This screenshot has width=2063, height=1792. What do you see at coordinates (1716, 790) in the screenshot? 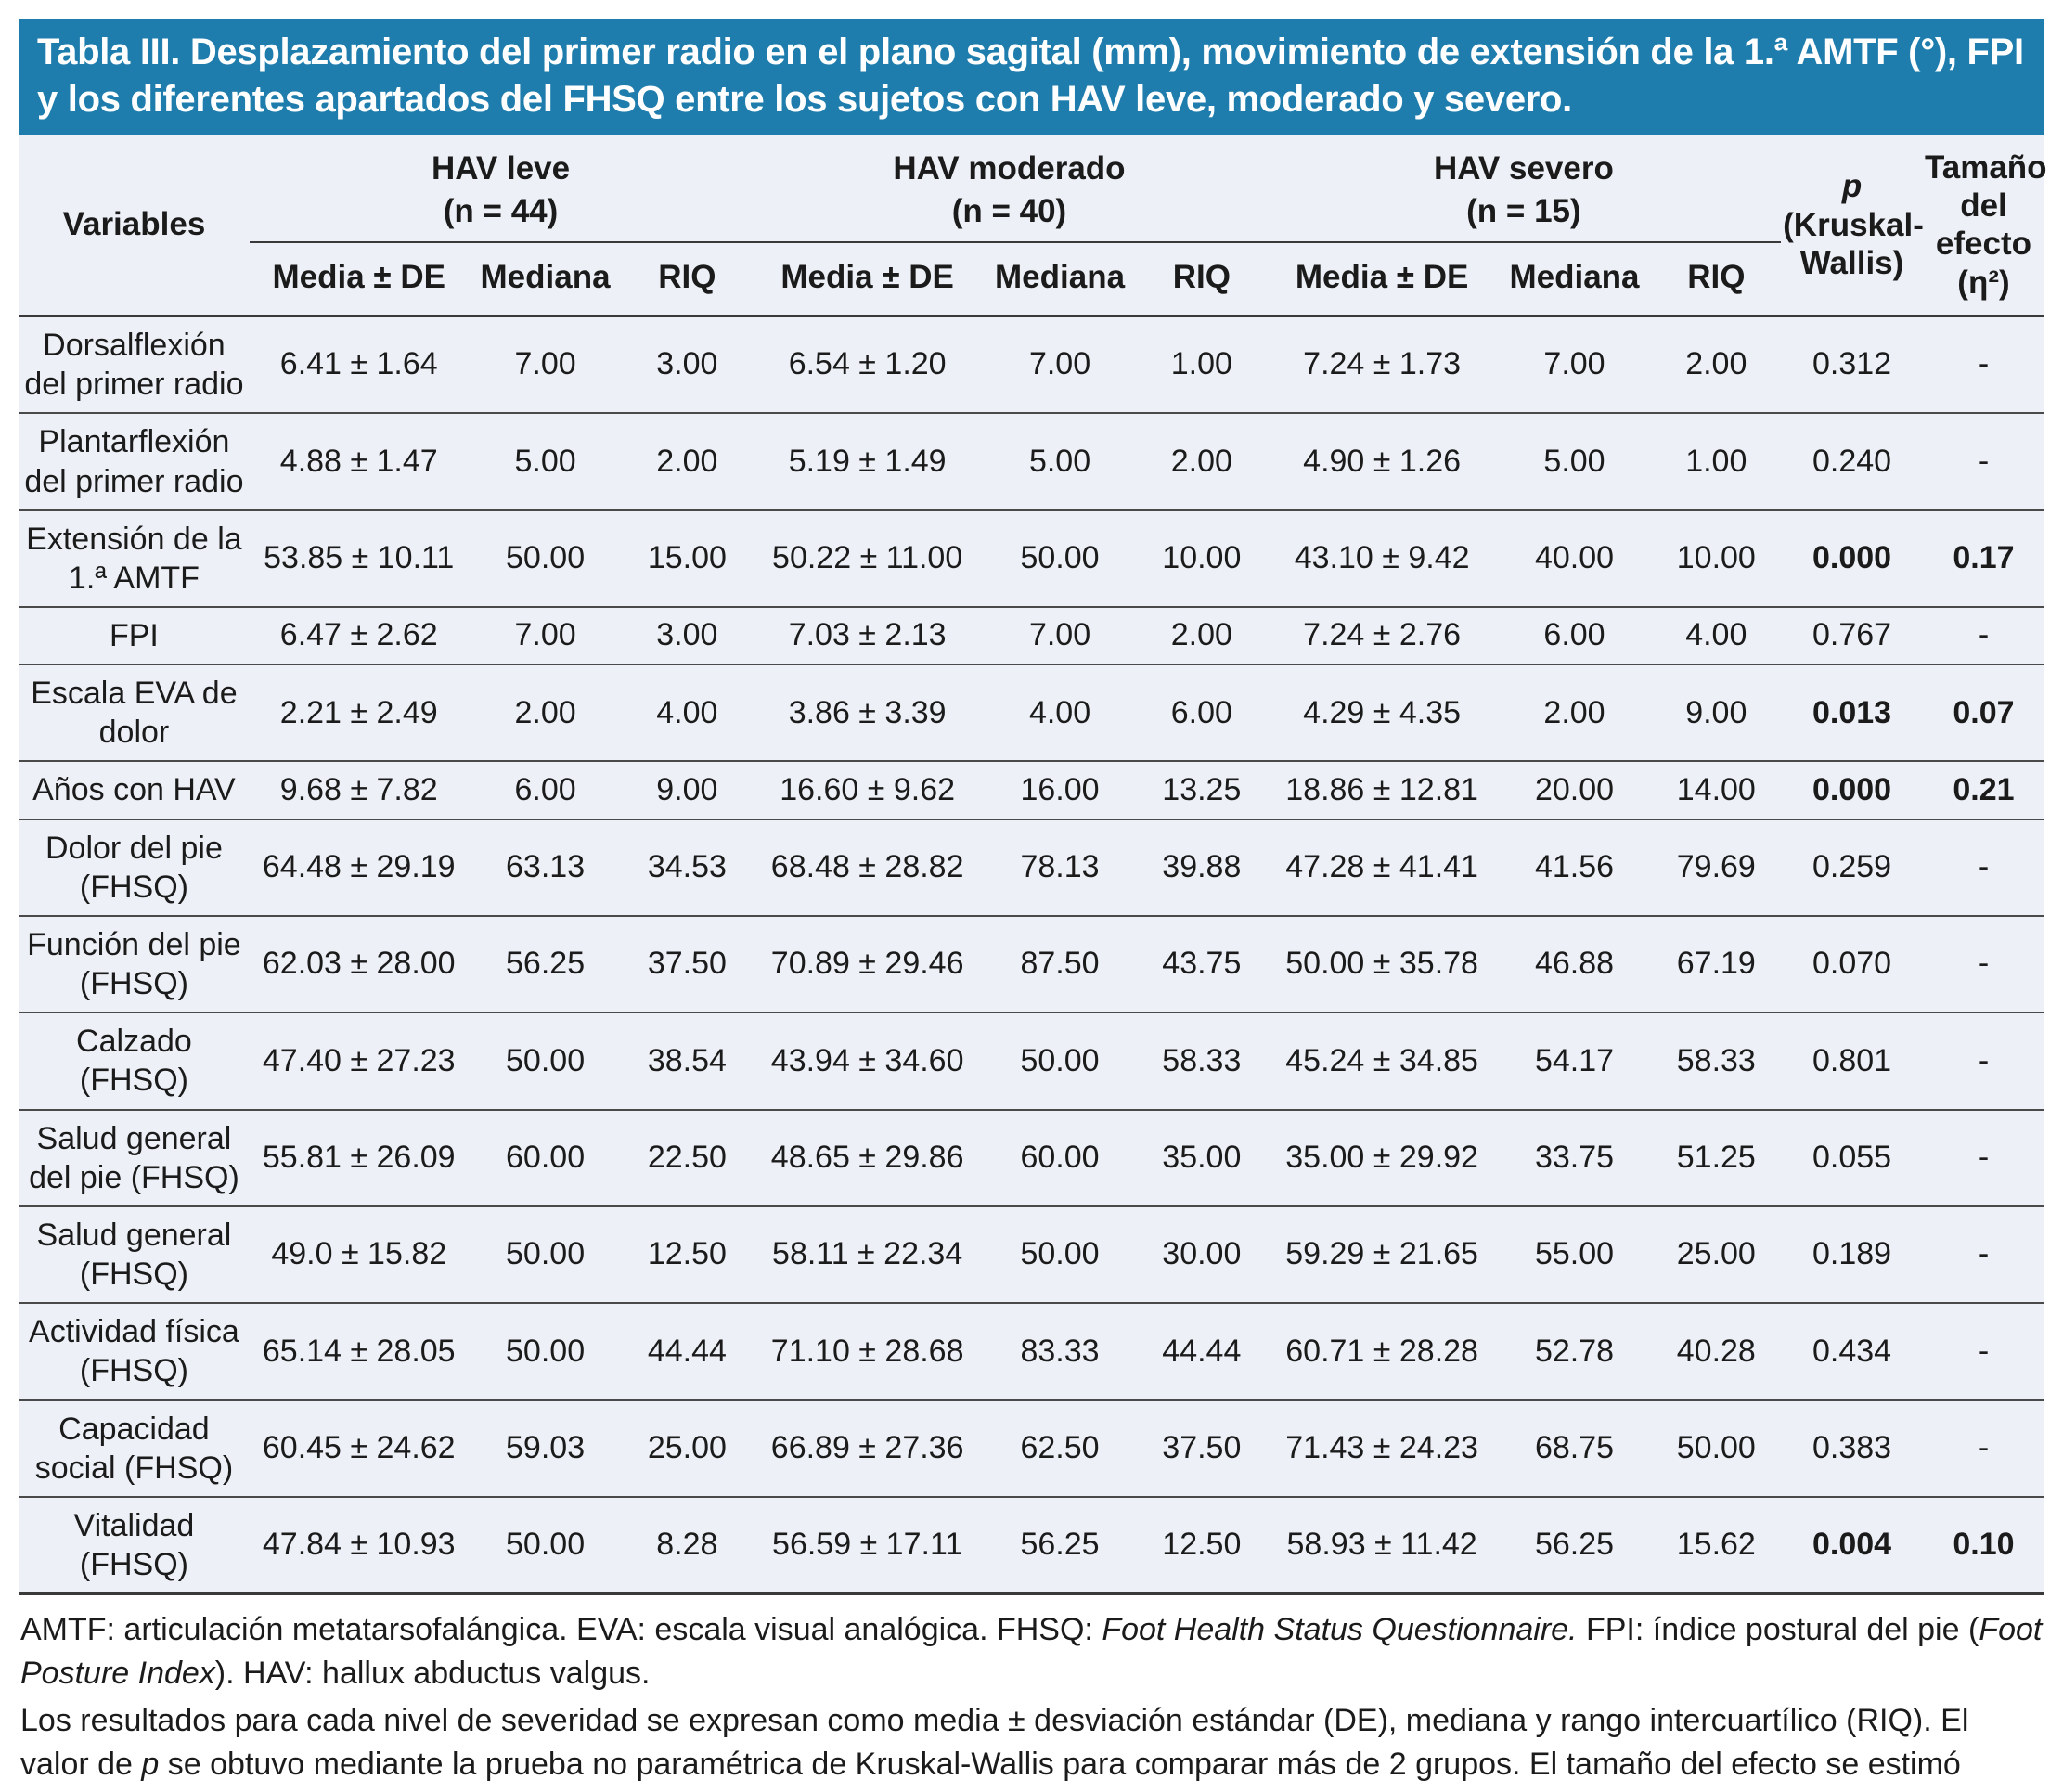
I see `stat-value: 14.00` at bounding box center [1716, 790].